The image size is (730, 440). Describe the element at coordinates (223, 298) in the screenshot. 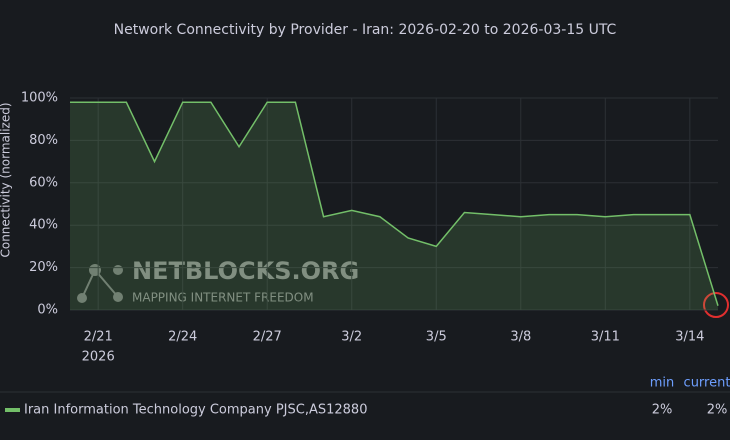

I see `watermark-subtitle: MAPPING INTERNET FREEDOM` at that location.